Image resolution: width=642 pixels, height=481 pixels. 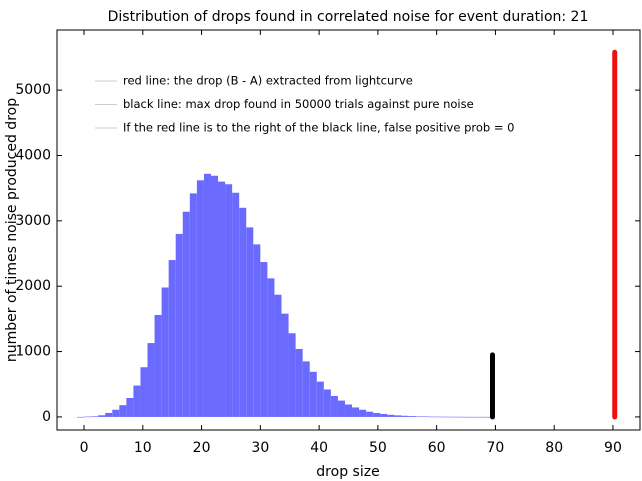 I want to click on y-tick-label: 2000, so click(x=33, y=286).